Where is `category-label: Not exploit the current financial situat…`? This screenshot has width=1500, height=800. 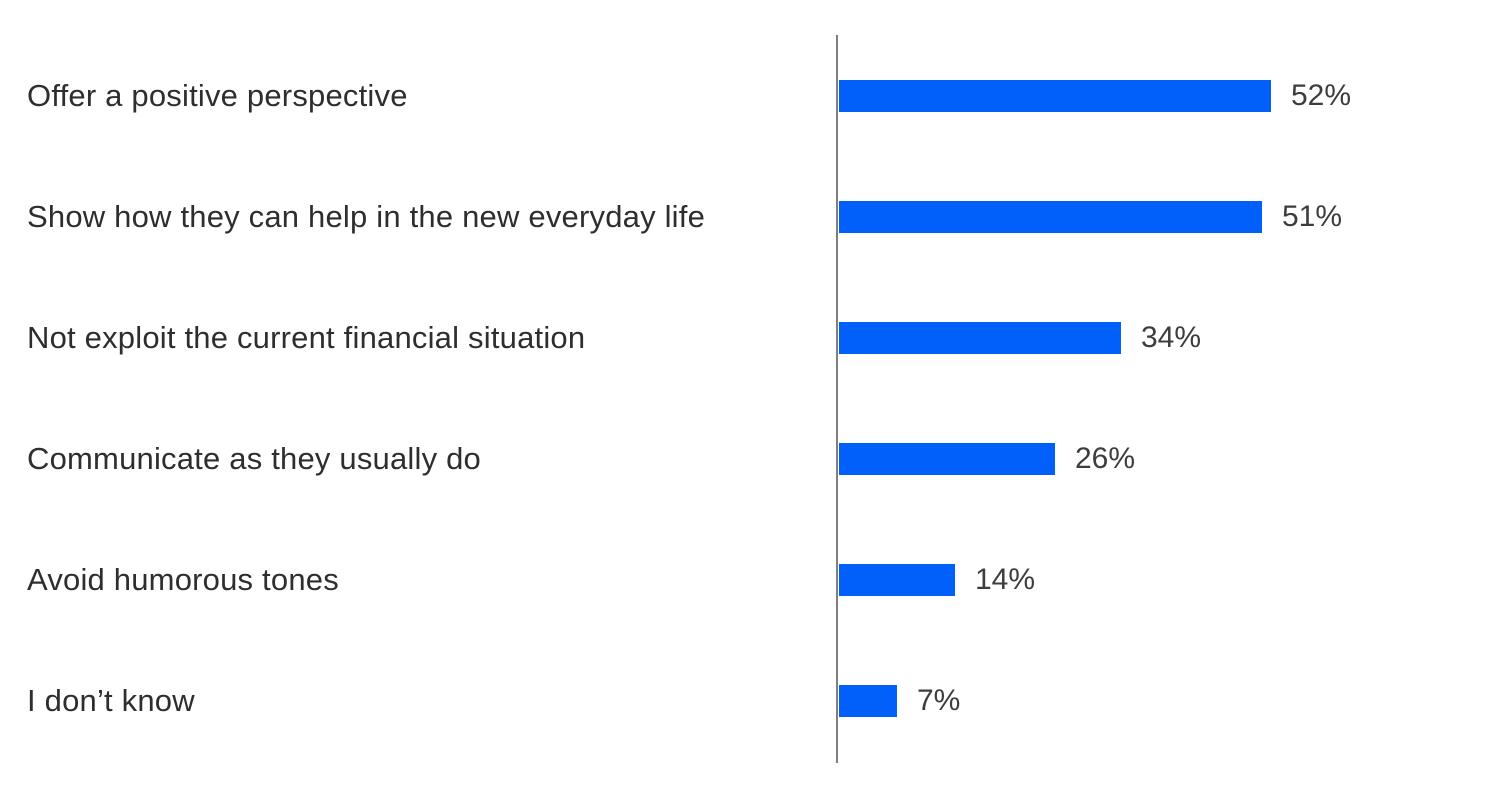
category-label: Not exploit the current financial situat… is located at coordinates (306, 337).